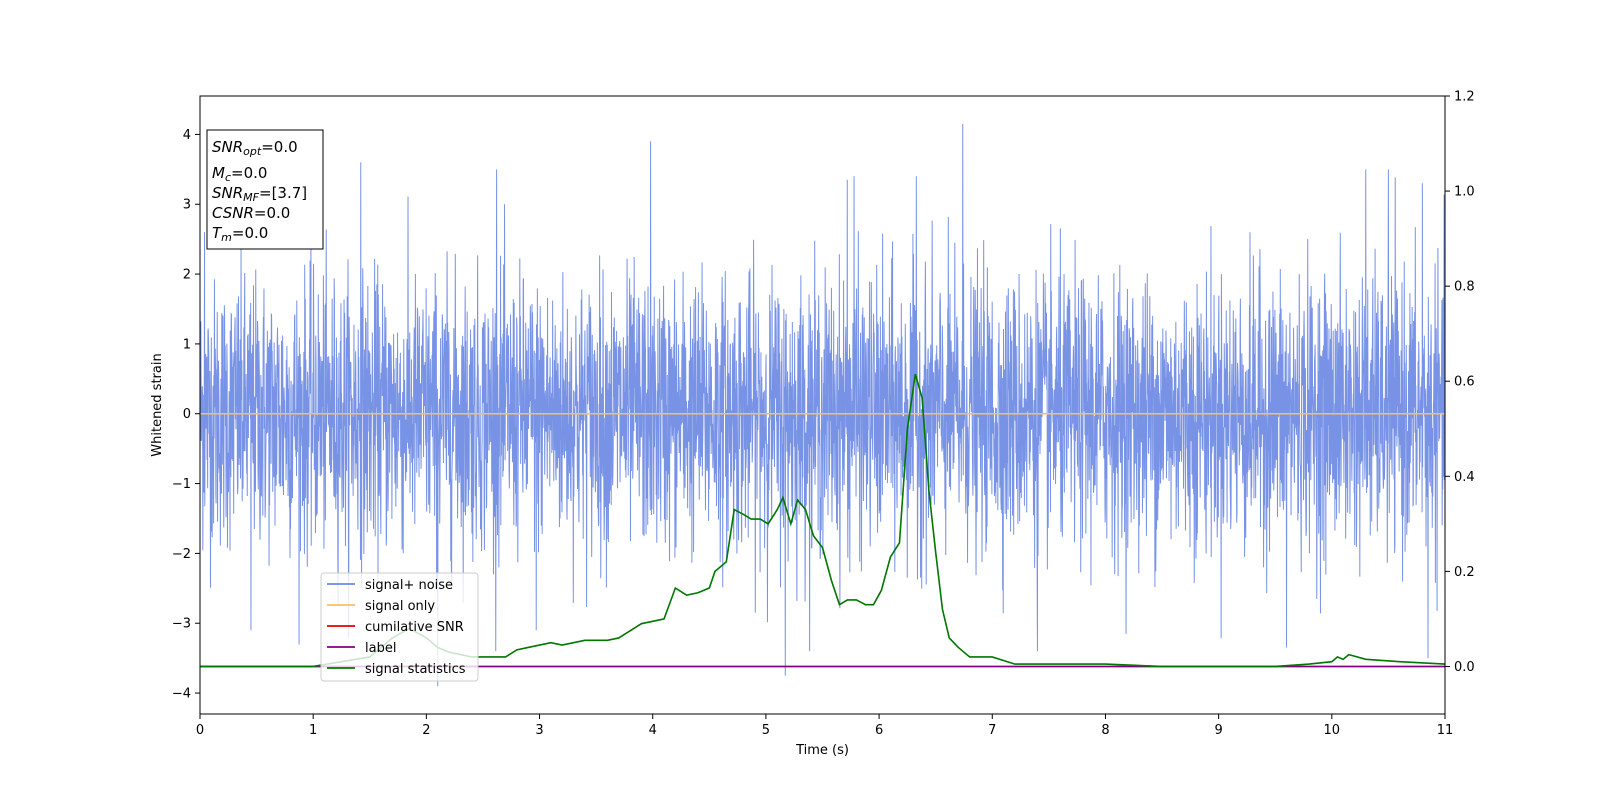 This screenshot has width=1600, height=800. What do you see at coordinates (414, 627) in the screenshot?
I see `legend-label: cumilative SNR` at bounding box center [414, 627].